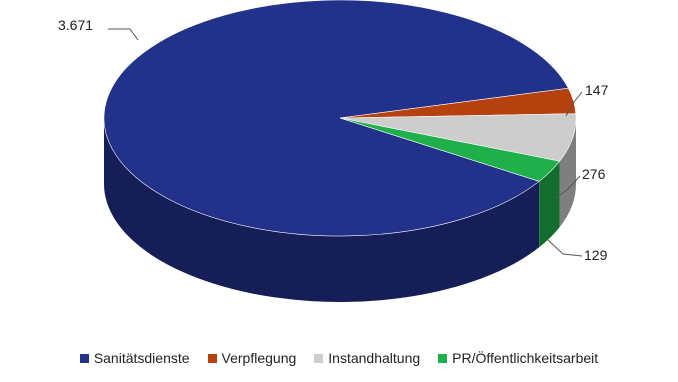 The height and width of the screenshot is (382, 678). What do you see at coordinates (596, 255) in the screenshot?
I see `data-label-3: 129` at bounding box center [596, 255].